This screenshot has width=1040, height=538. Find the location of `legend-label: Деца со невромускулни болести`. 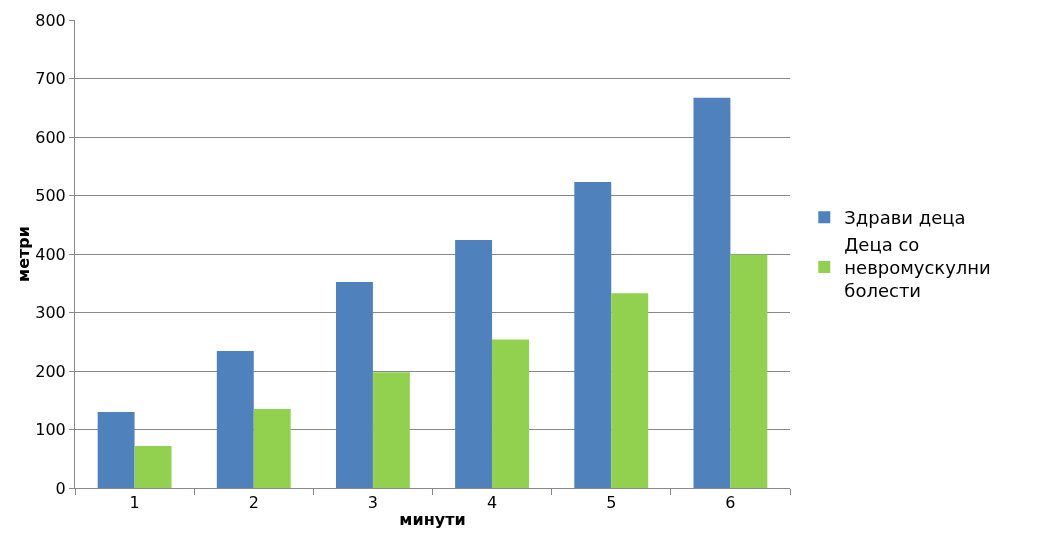

legend-label: Деца со невромускулни болести is located at coordinates (917, 267).